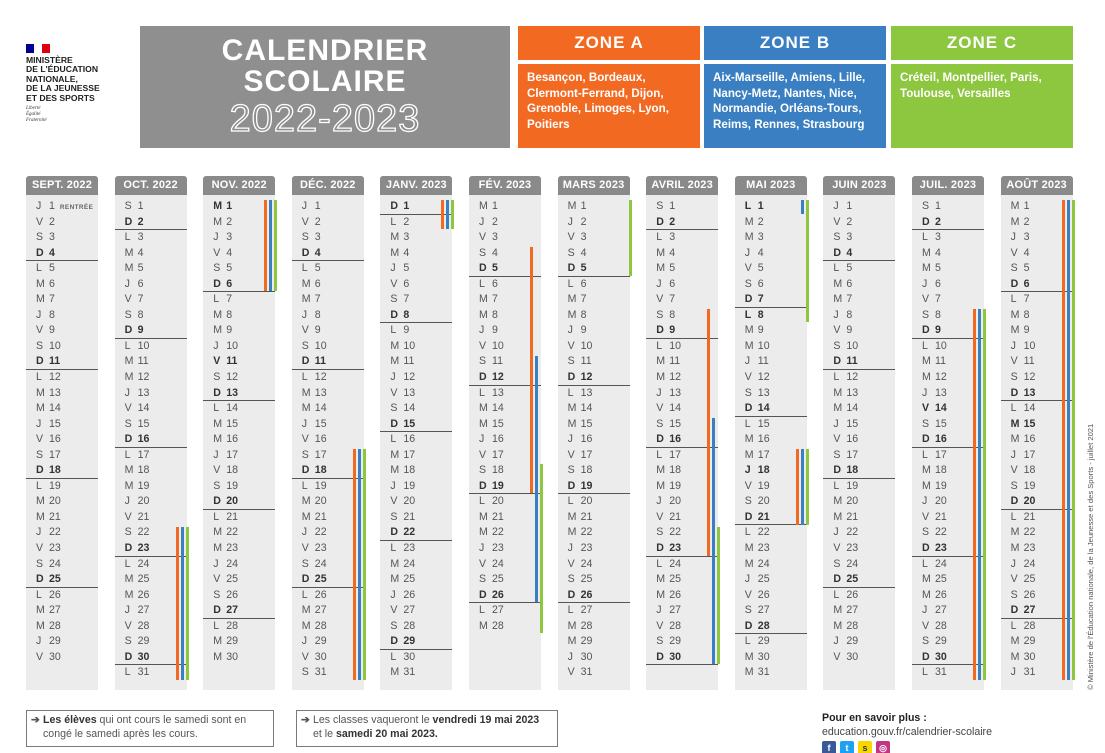 The height and width of the screenshot is (753, 1105). I want to click on day-number: 2, so click(52, 221).